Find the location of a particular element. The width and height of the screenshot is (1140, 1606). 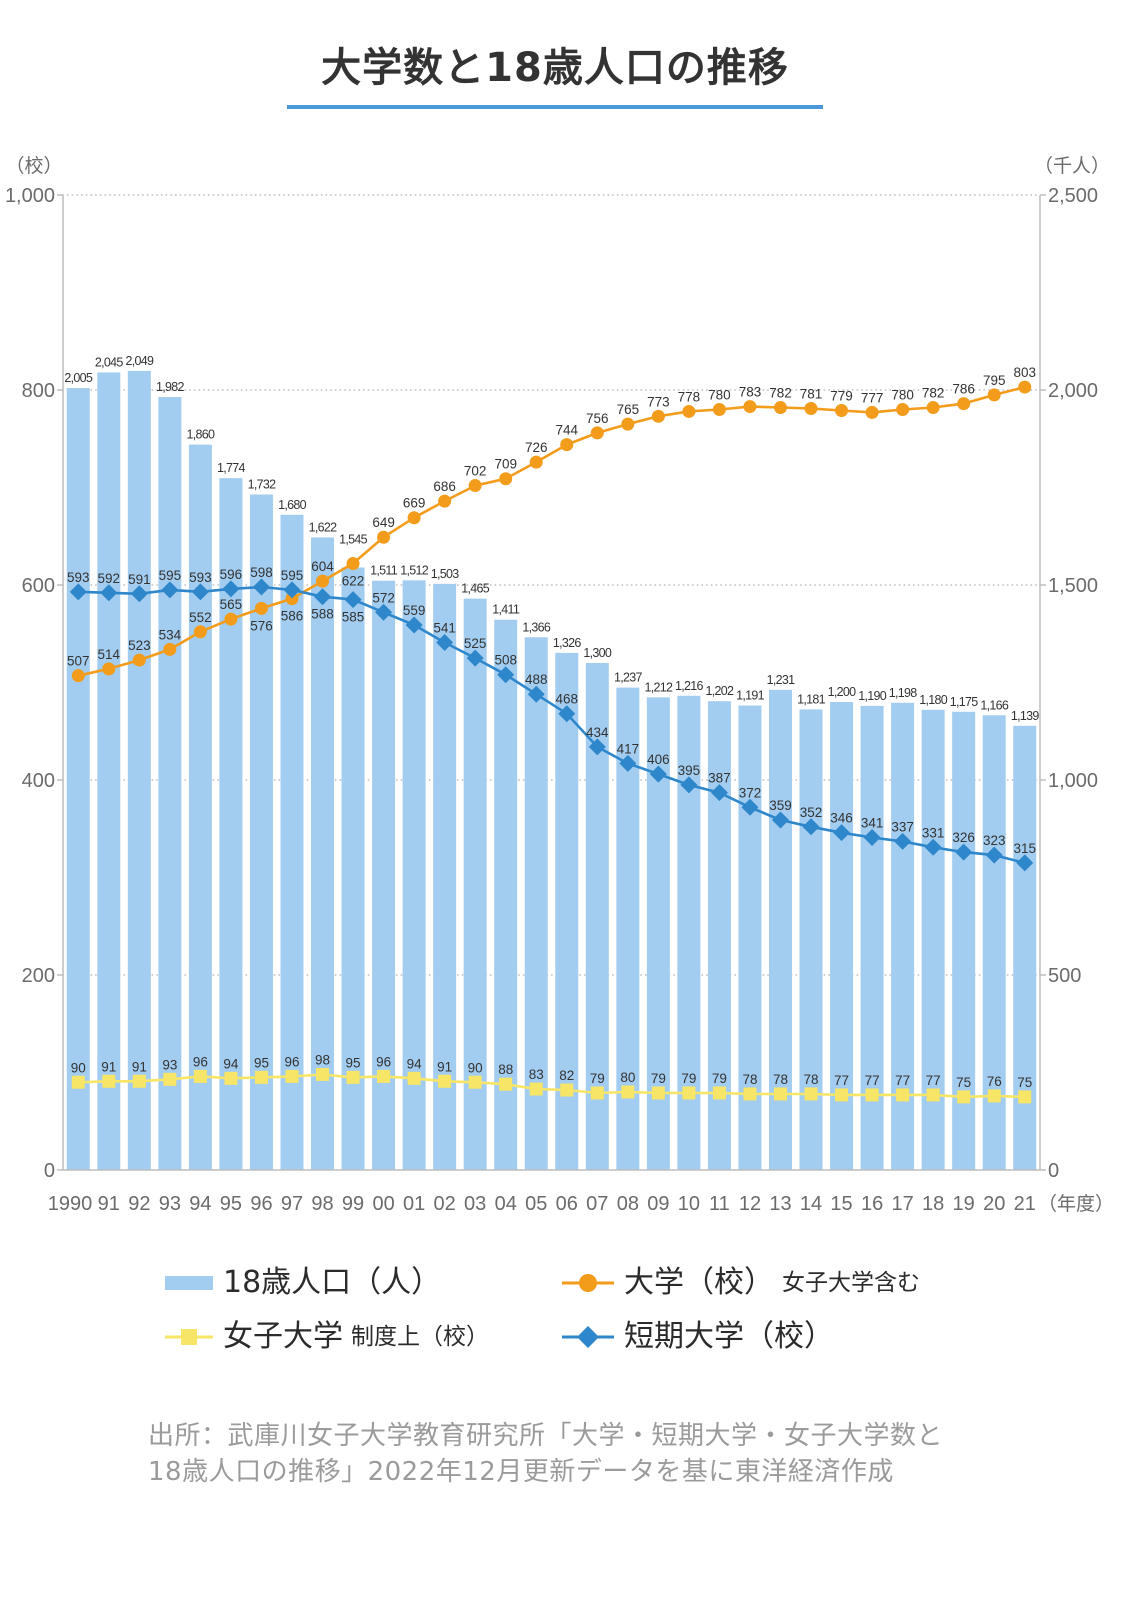

y-left-tick-label: 0 is located at coordinates (49, 1171).